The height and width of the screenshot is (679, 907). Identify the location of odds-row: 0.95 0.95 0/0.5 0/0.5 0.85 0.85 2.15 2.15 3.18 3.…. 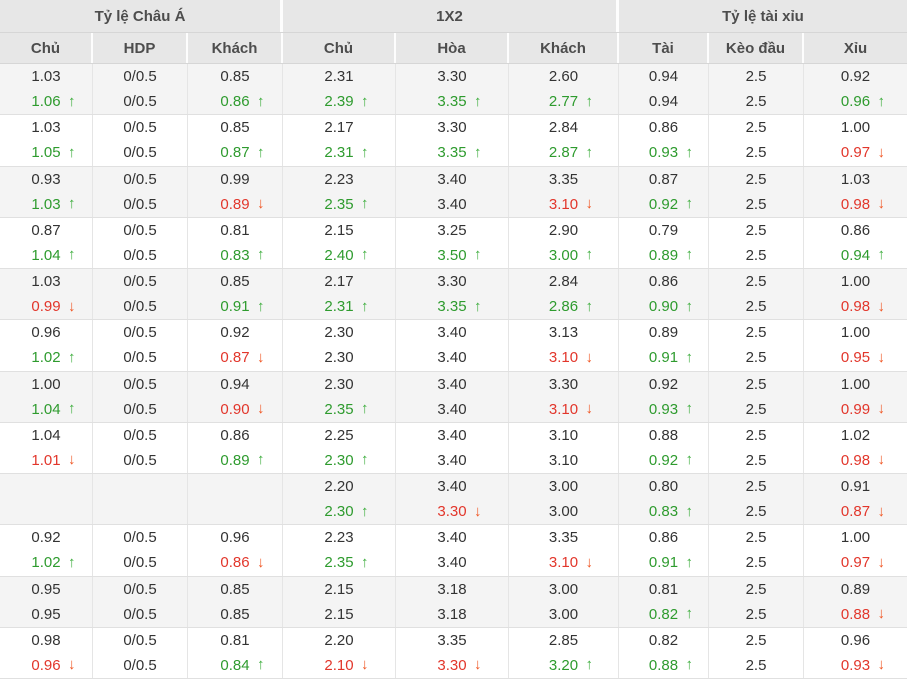
(453, 602).